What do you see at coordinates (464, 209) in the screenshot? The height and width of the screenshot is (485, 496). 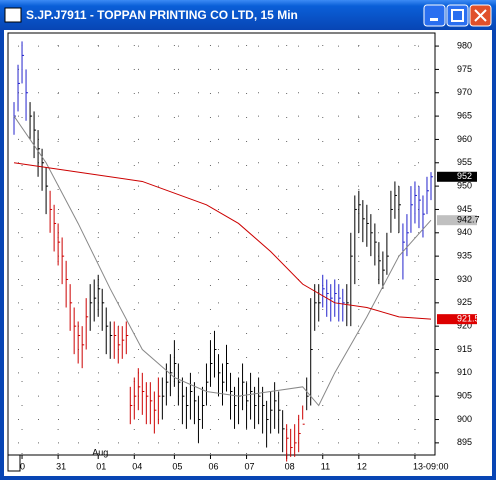 I see `y-tick-label: 945` at bounding box center [464, 209].